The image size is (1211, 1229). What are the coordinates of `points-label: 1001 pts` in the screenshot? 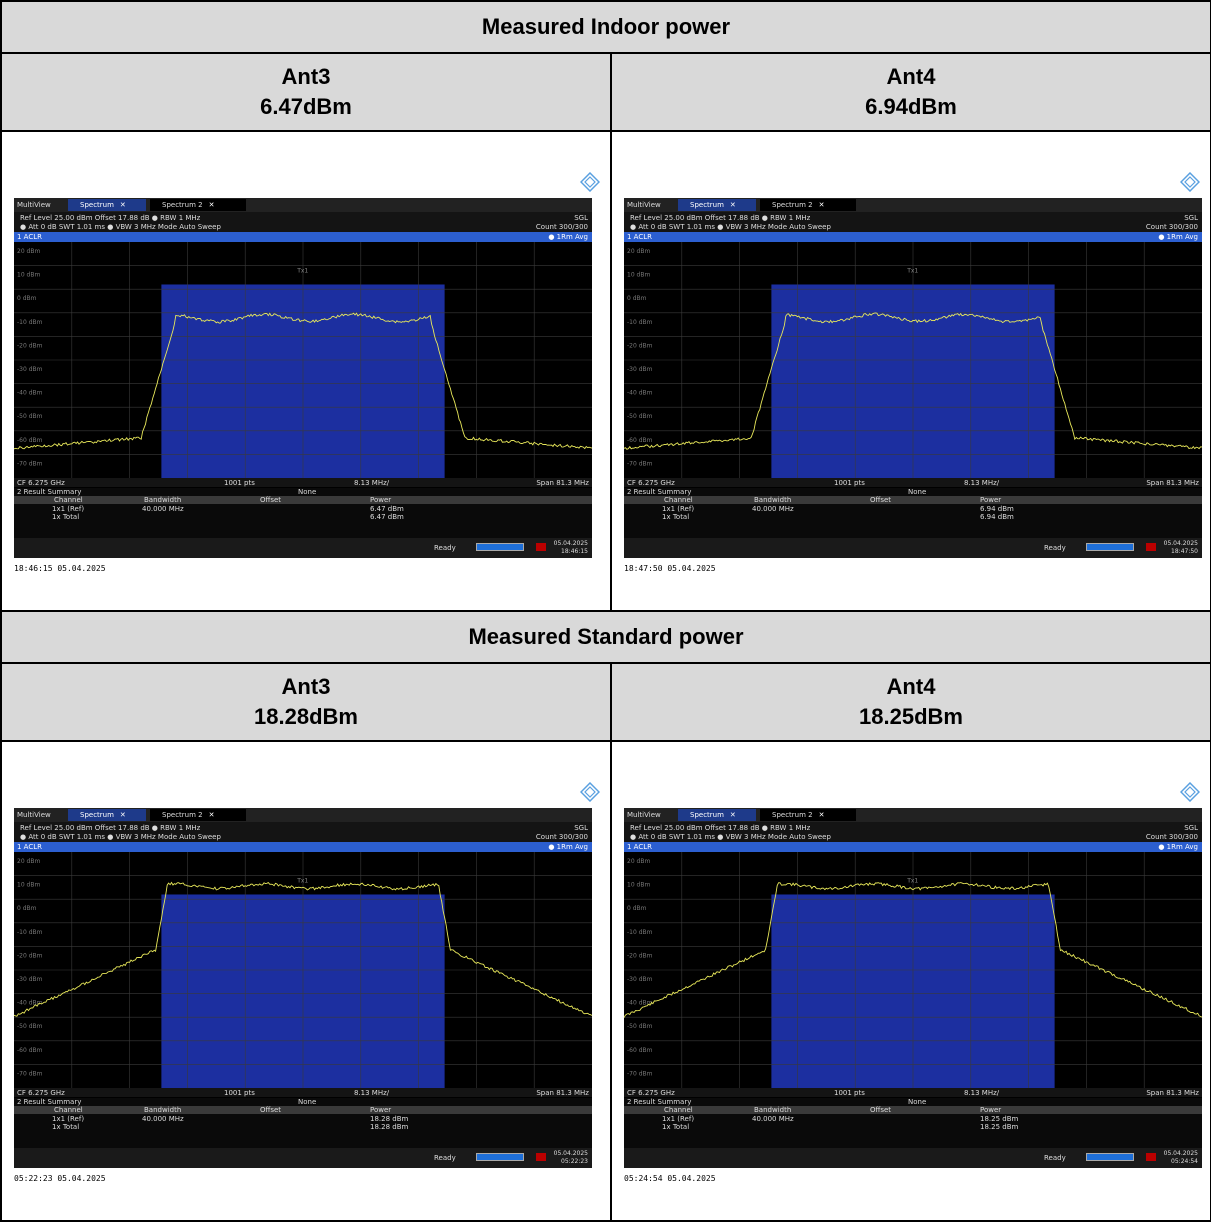 It's located at (239, 483).